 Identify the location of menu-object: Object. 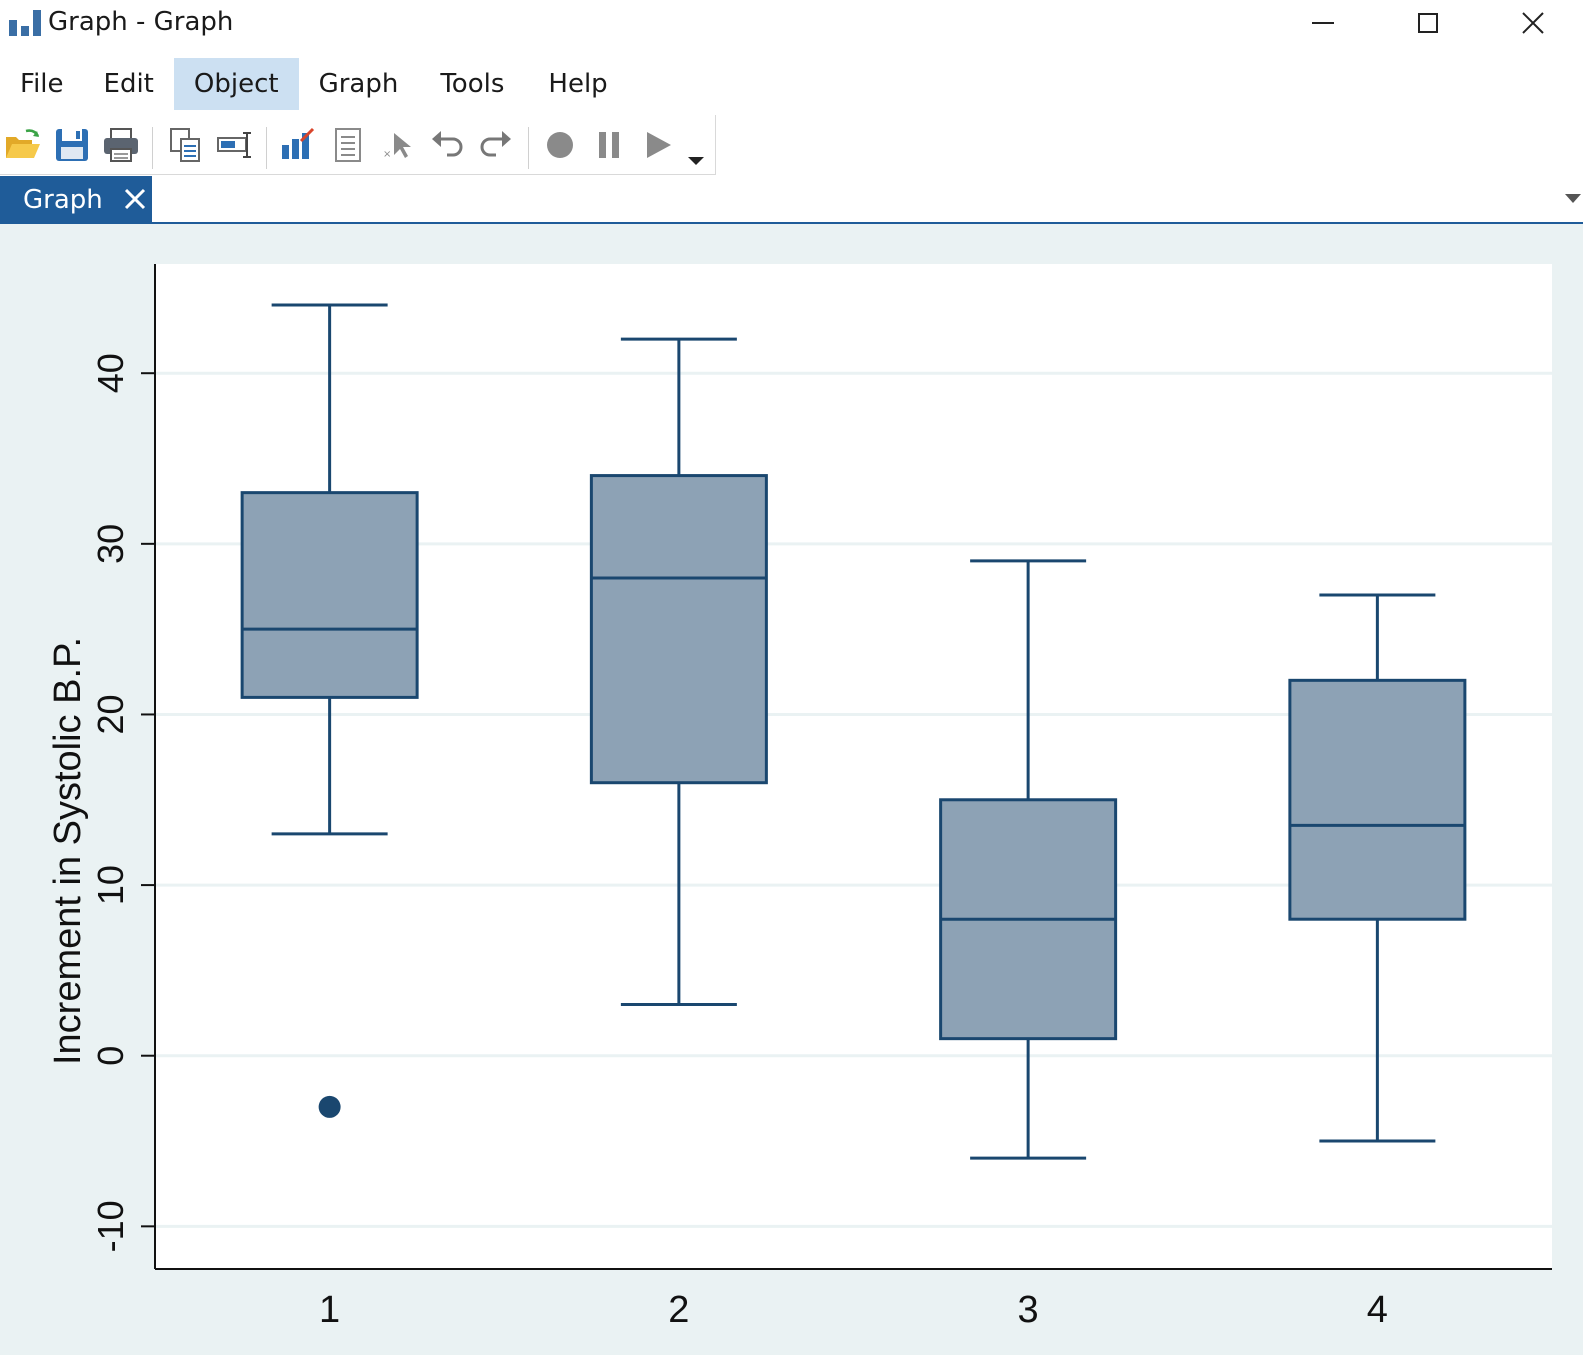
(236, 84).